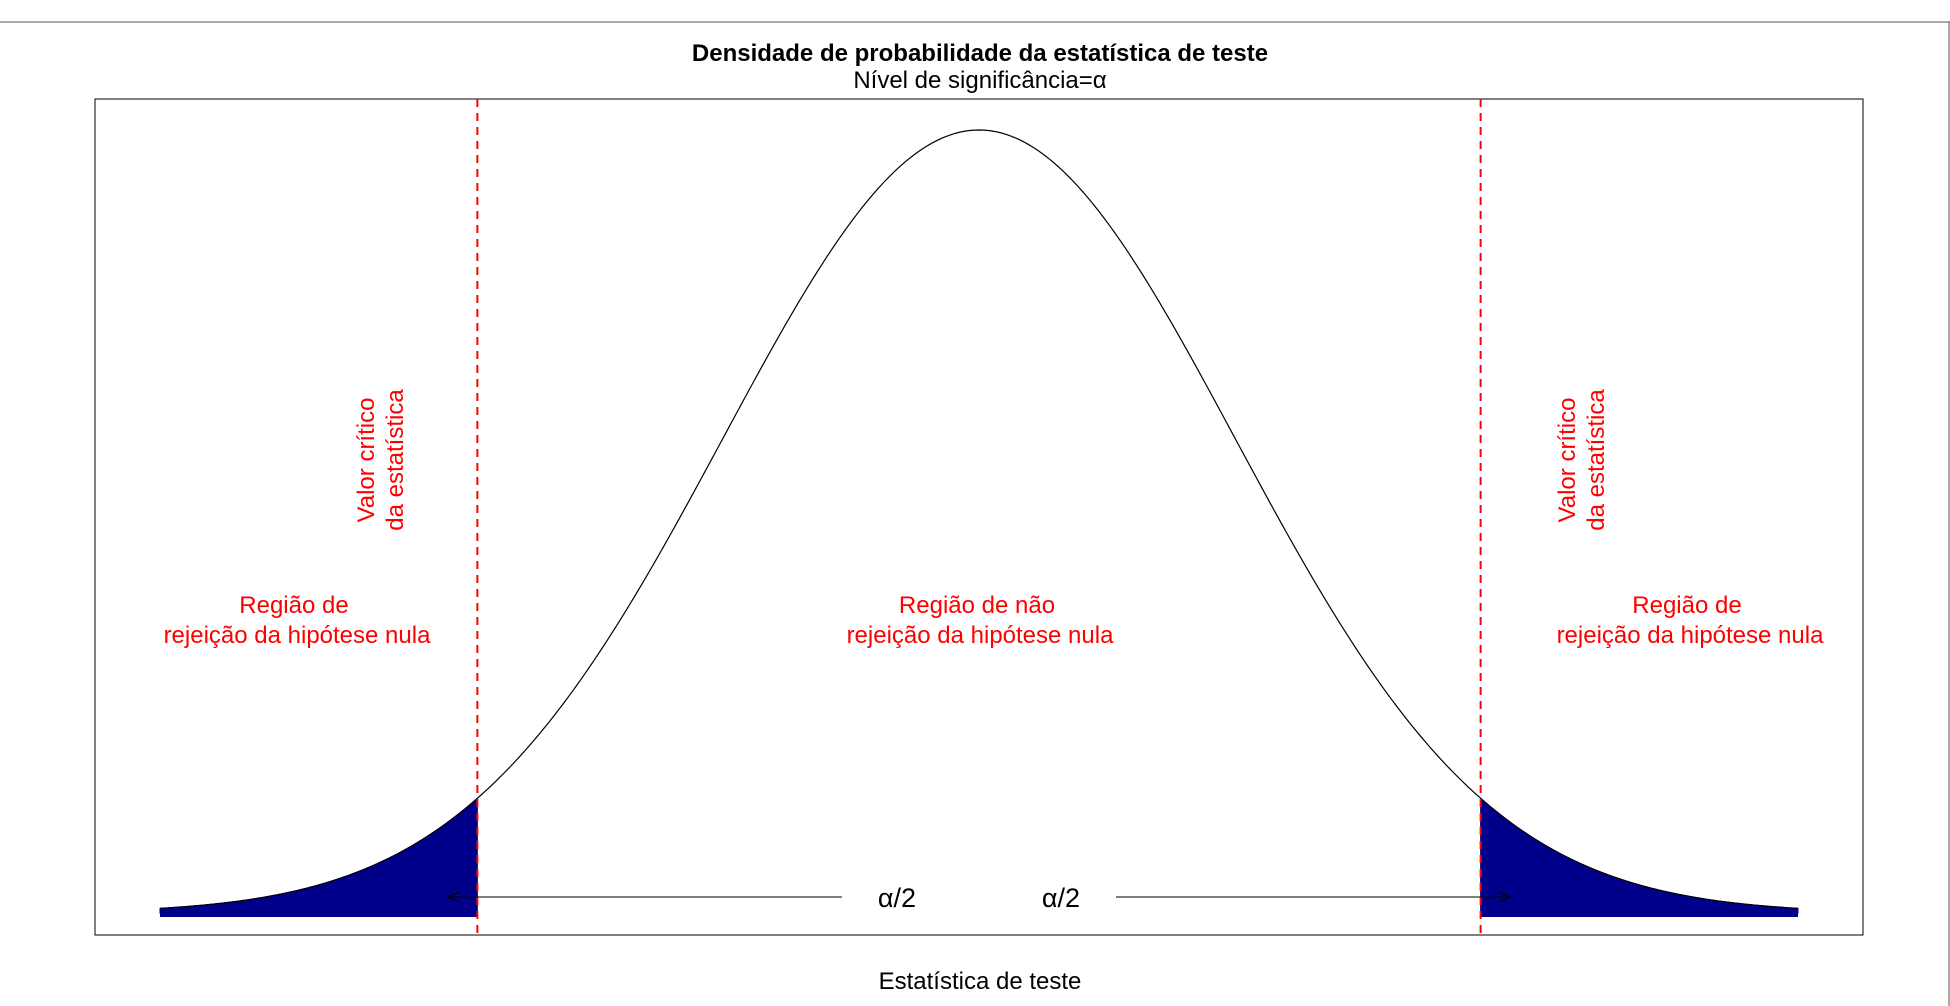  Describe the element at coordinates (980, 981) in the screenshot. I see `x-axis-label: Estatística de teste` at that location.